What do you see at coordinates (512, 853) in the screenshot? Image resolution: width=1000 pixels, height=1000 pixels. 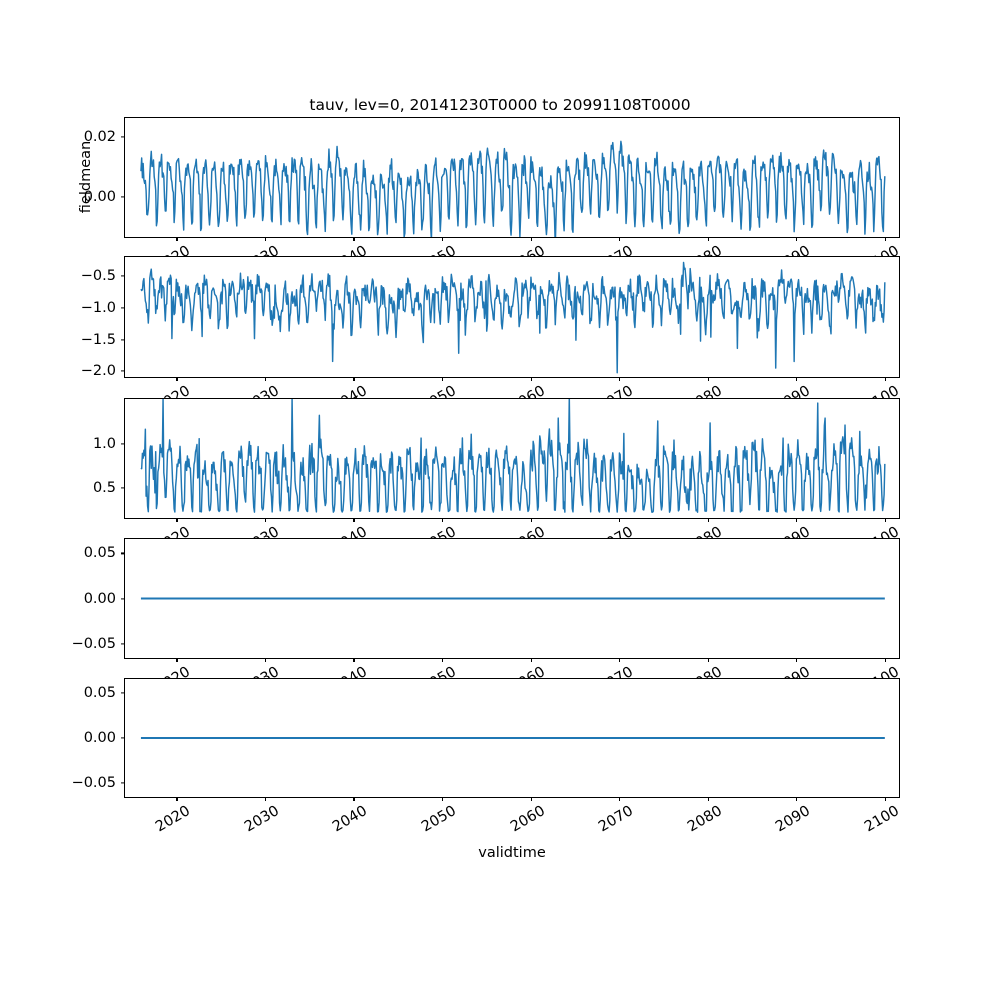 I see `x-axis-label: validtime` at bounding box center [512, 853].